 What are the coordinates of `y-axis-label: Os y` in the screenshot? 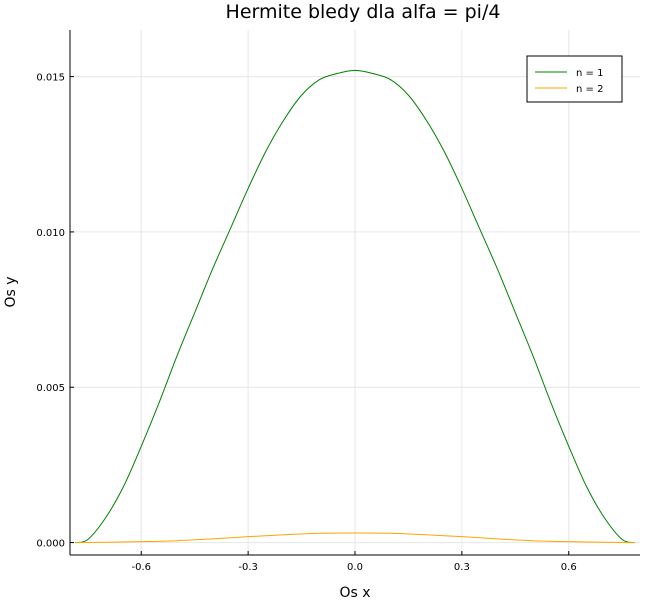 It's located at (11, 291).